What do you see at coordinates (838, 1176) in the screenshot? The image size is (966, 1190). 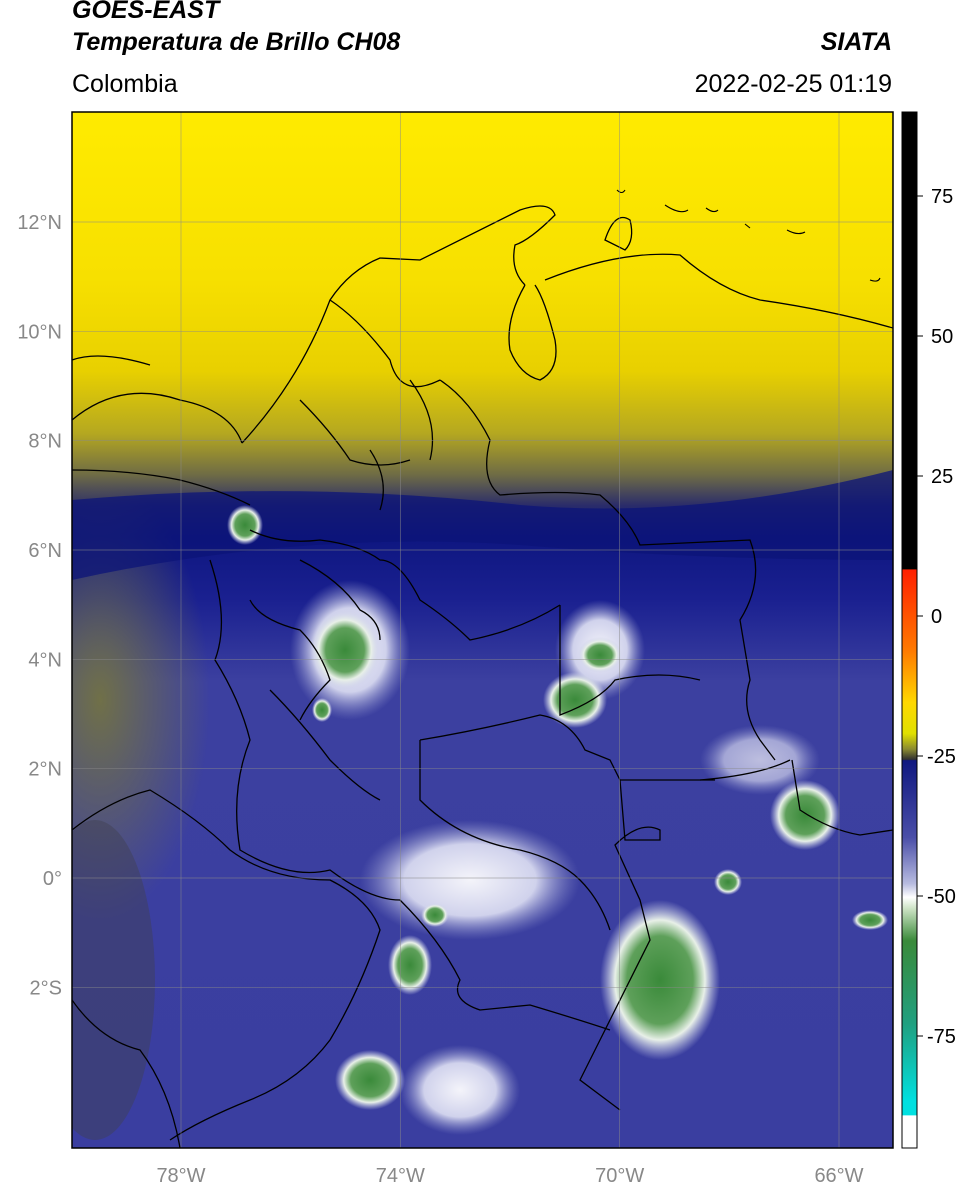 I see `longitude-tick-label: 66°W` at bounding box center [838, 1176].